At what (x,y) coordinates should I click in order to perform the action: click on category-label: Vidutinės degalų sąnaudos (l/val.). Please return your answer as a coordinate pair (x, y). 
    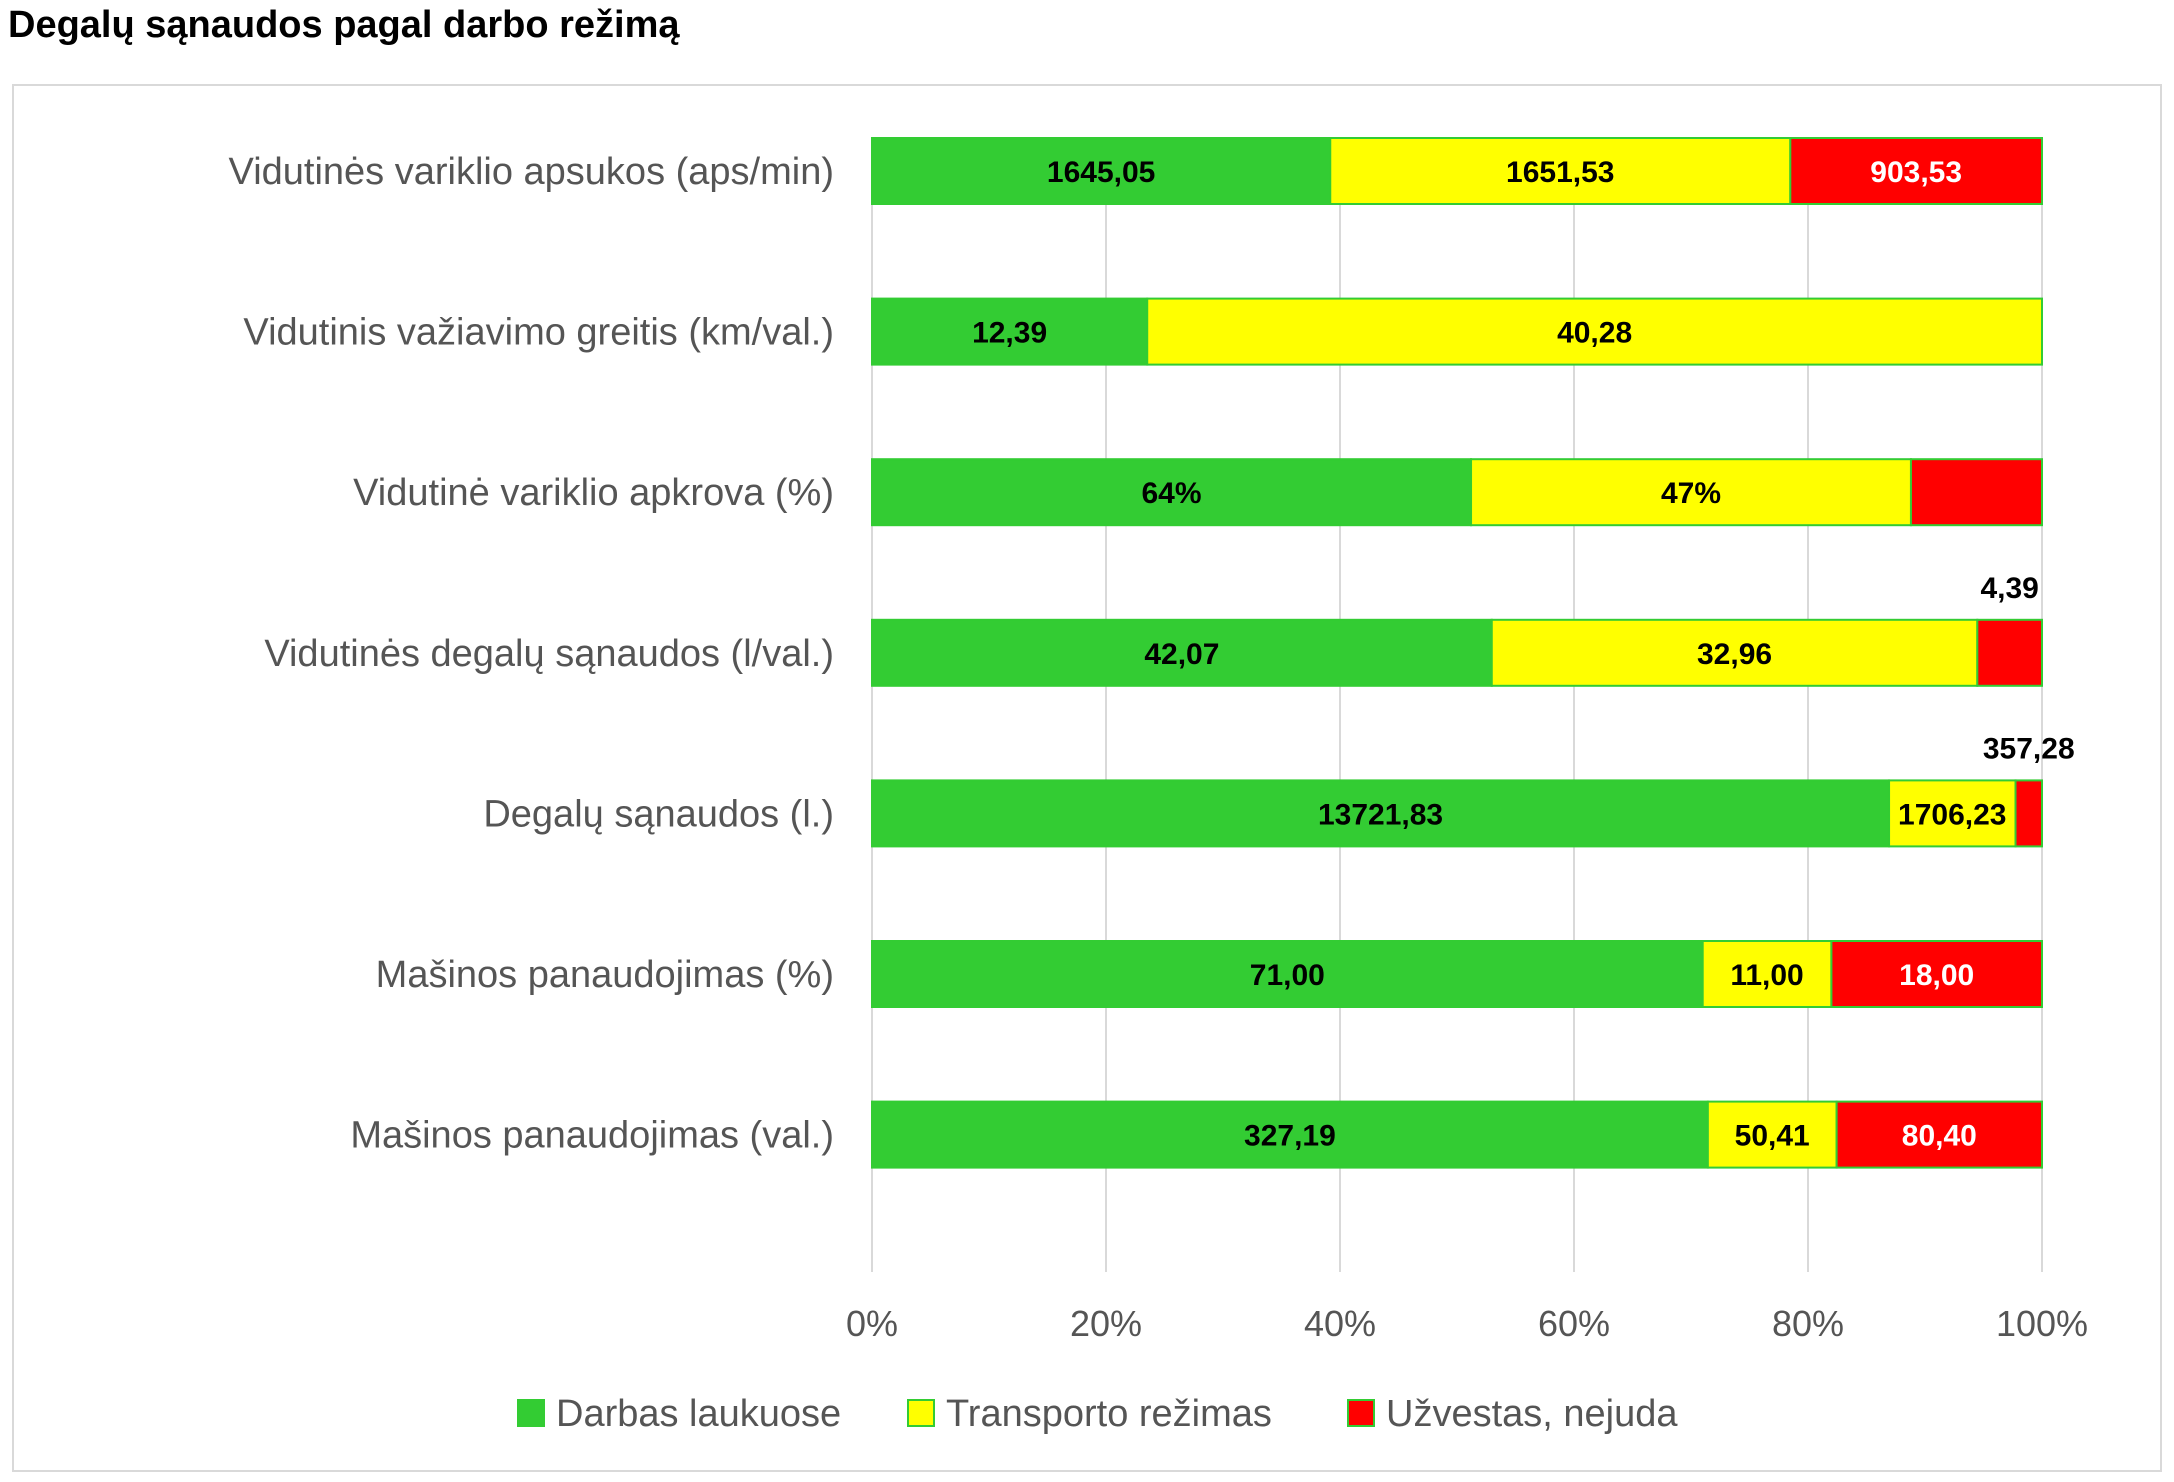
    Looking at the image, I should click on (549, 654).